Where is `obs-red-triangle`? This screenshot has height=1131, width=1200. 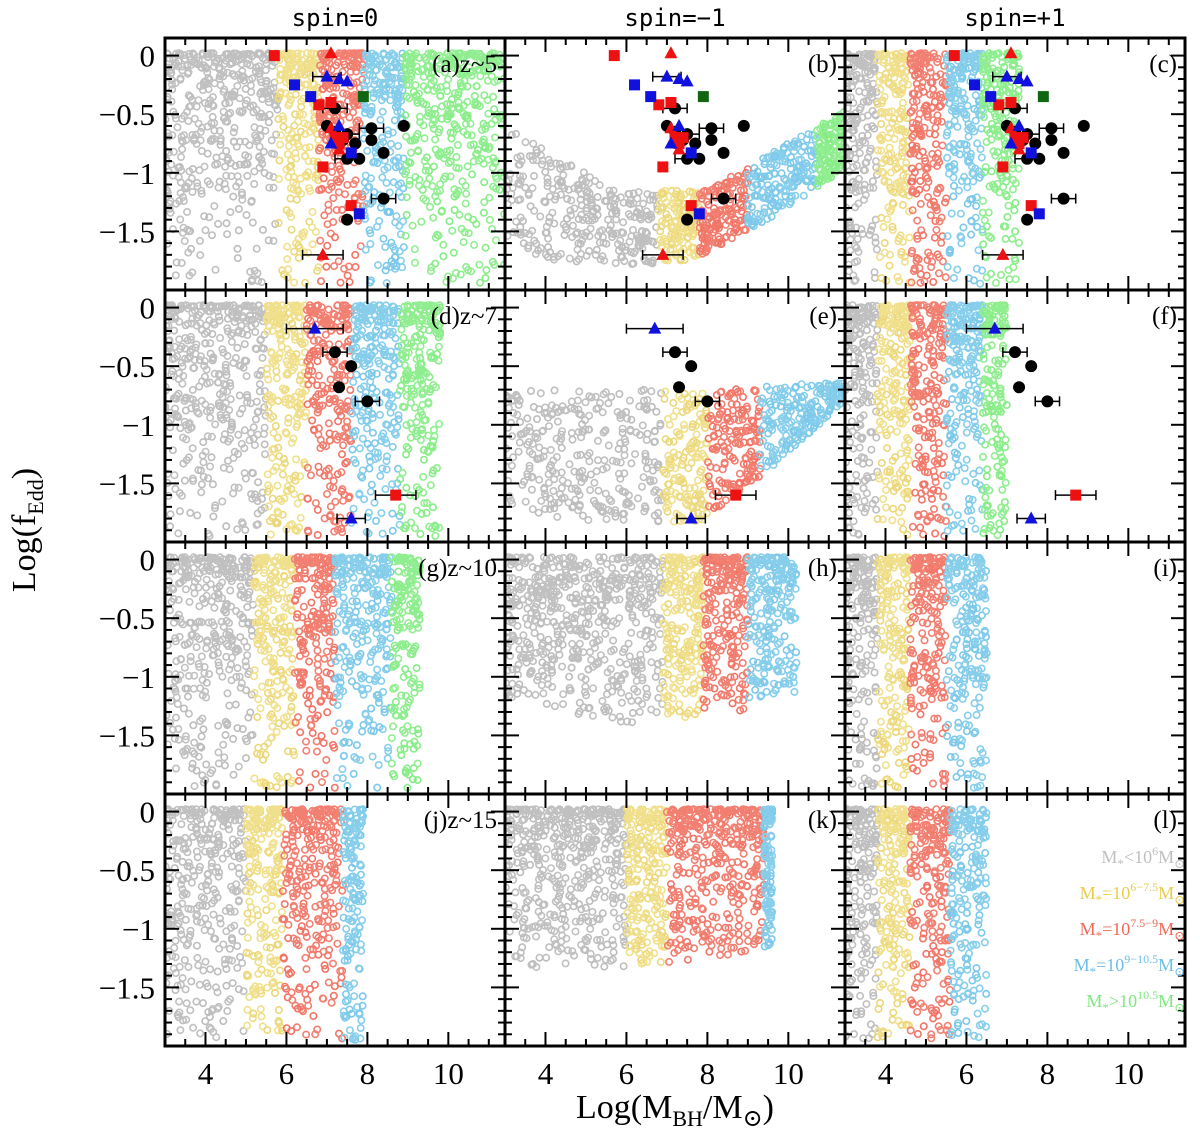
obs-red-triangle is located at coordinates (671, 52).